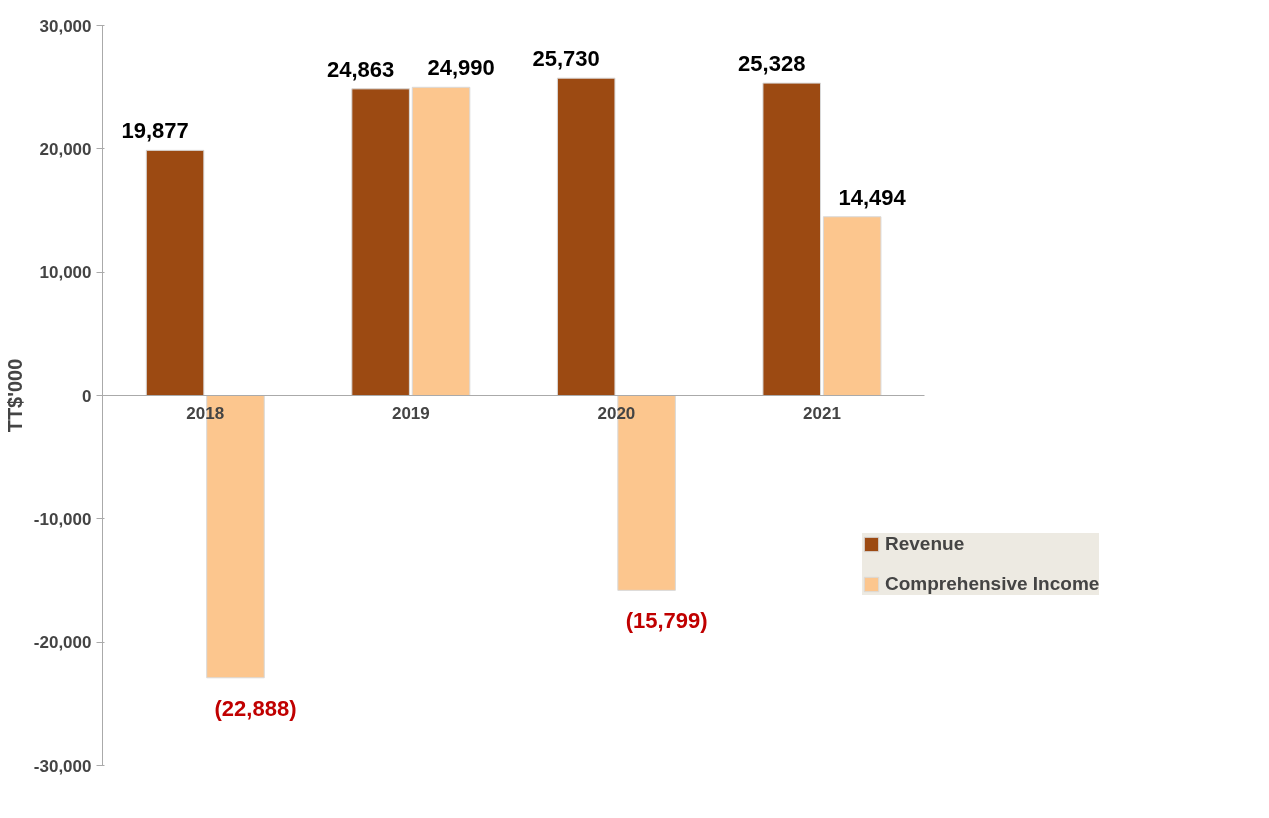 The height and width of the screenshot is (818, 1269). Describe the element at coordinates (822, 413) in the screenshot. I see `x-tick-label: 2021` at that location.